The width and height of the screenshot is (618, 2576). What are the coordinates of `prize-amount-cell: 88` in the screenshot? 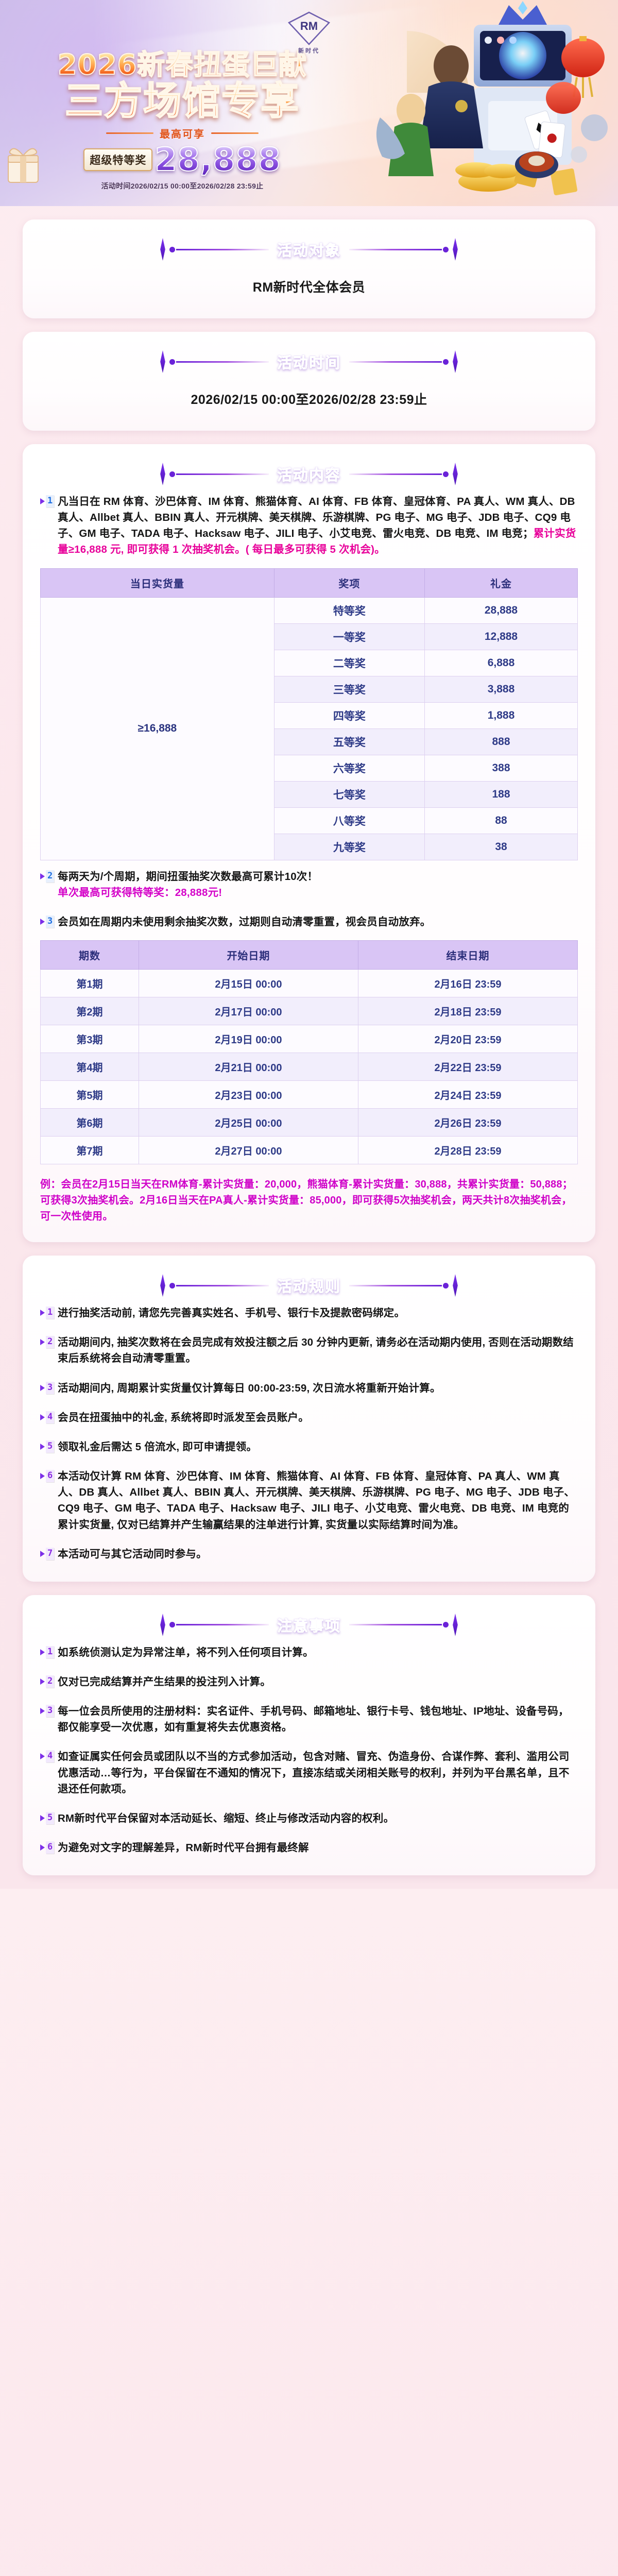 It's located at (501, 820).